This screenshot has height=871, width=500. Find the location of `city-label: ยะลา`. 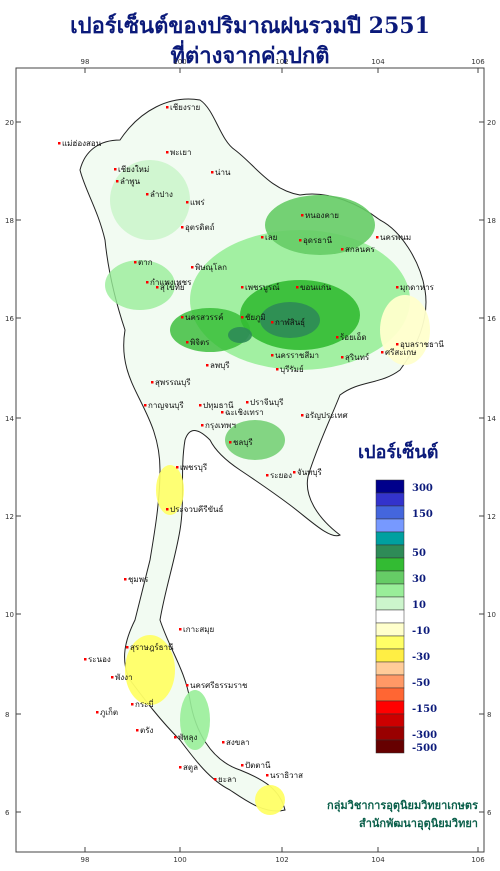

city-label: ยะลา is located at coordinates (227, 779).